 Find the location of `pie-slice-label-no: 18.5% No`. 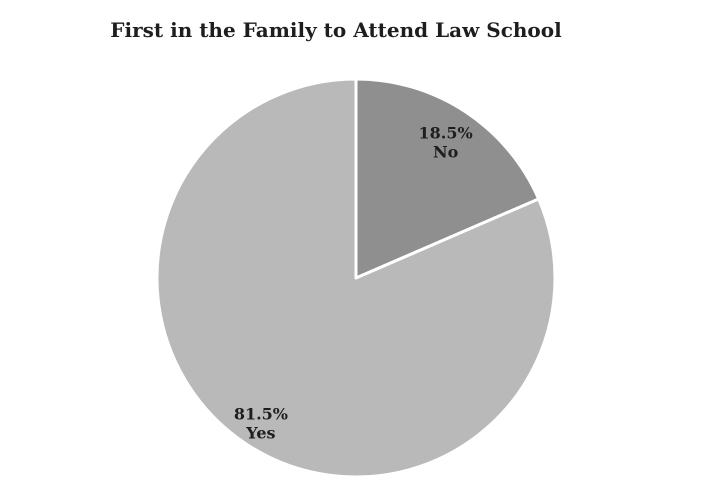

pie-slice-label-no: 18.5% No is located at coordinates (446, 143).